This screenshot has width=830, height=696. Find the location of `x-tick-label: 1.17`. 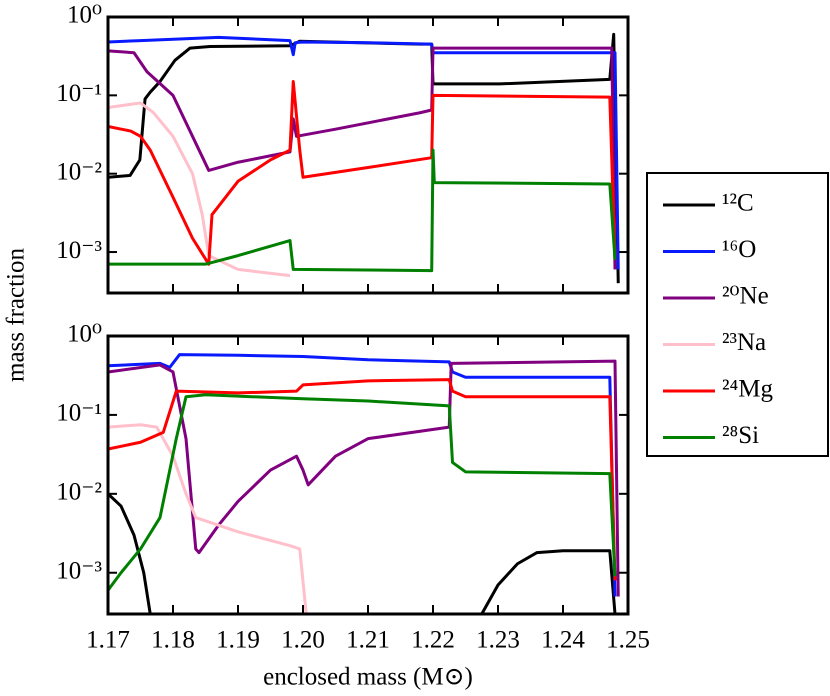

x-tick-label: 1.17 is located at coordinates (108, 640).